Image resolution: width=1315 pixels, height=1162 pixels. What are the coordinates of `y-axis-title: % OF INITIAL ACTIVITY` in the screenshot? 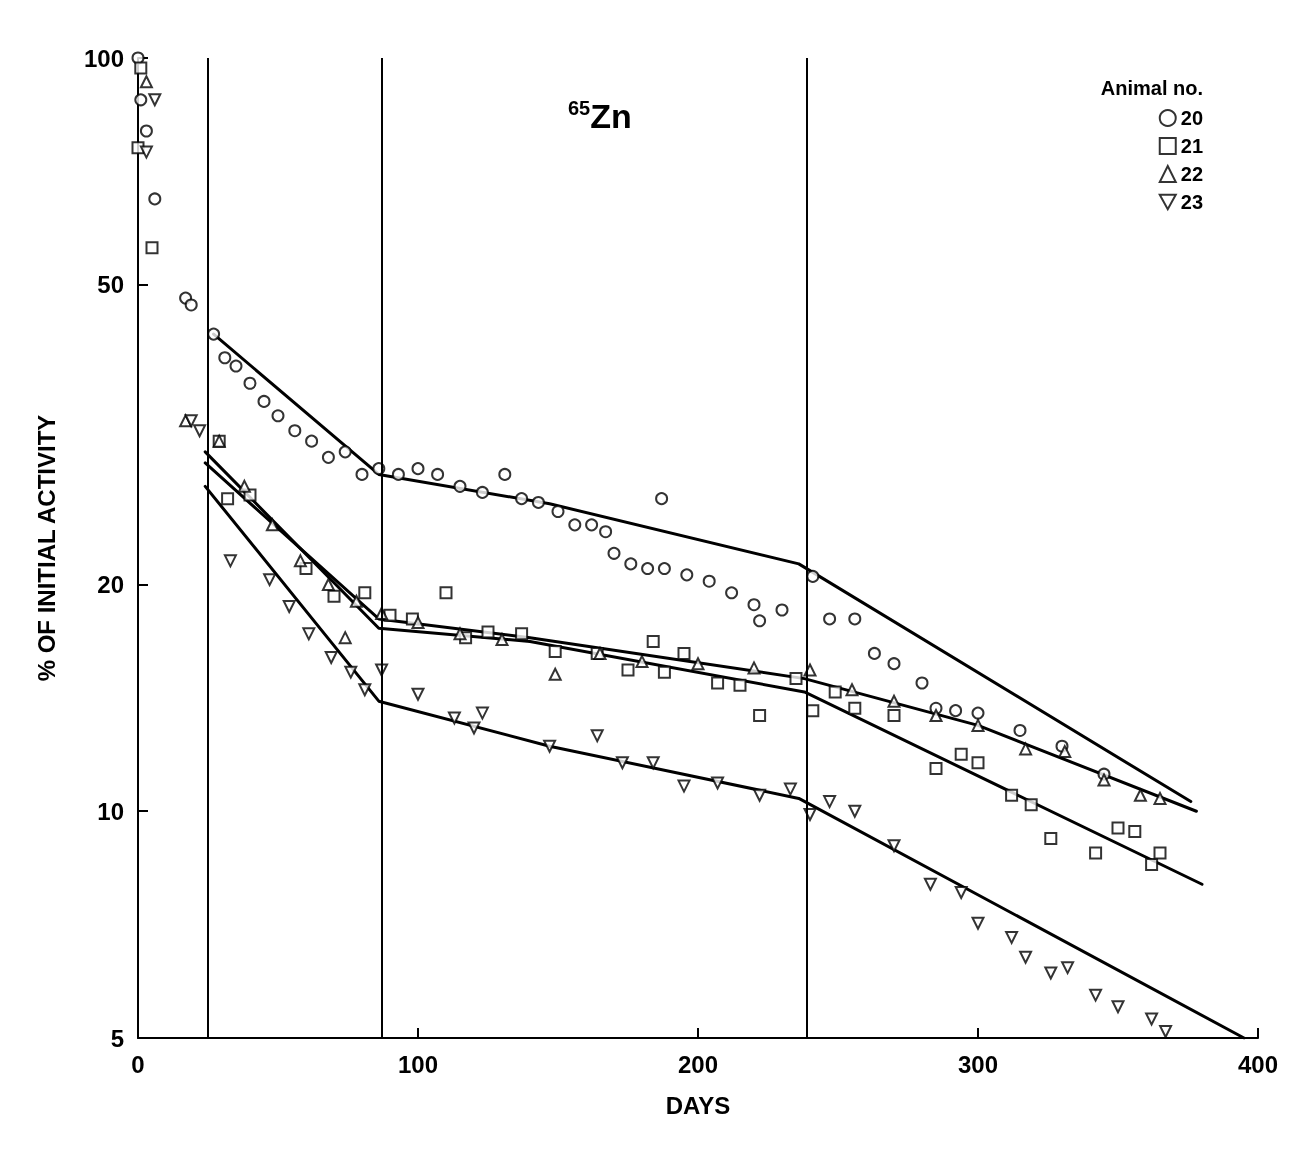 It's located at (46, 548).